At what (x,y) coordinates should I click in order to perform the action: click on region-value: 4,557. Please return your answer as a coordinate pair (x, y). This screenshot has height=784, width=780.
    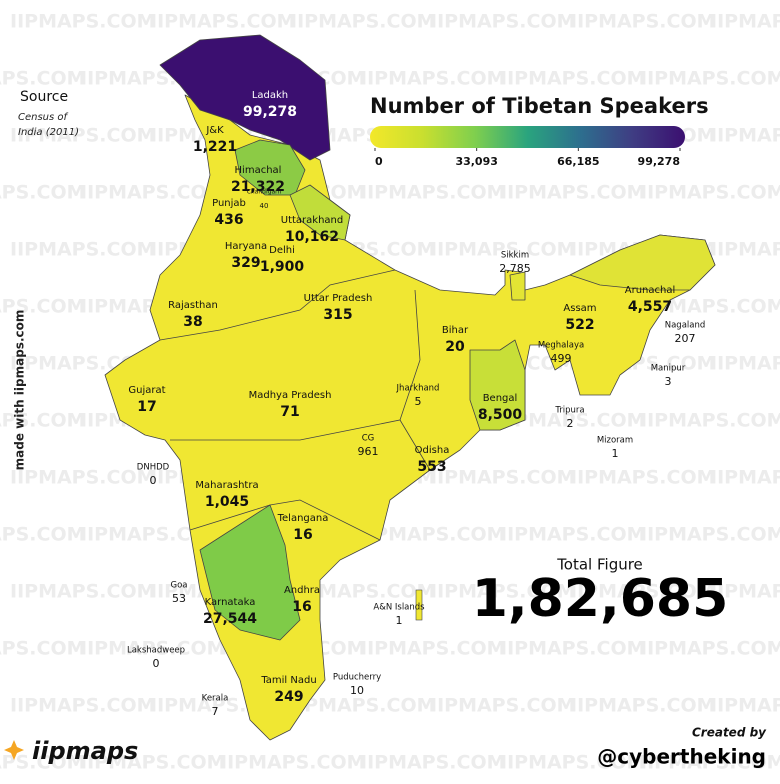
    Looking at the image, I should click on (650, 307).